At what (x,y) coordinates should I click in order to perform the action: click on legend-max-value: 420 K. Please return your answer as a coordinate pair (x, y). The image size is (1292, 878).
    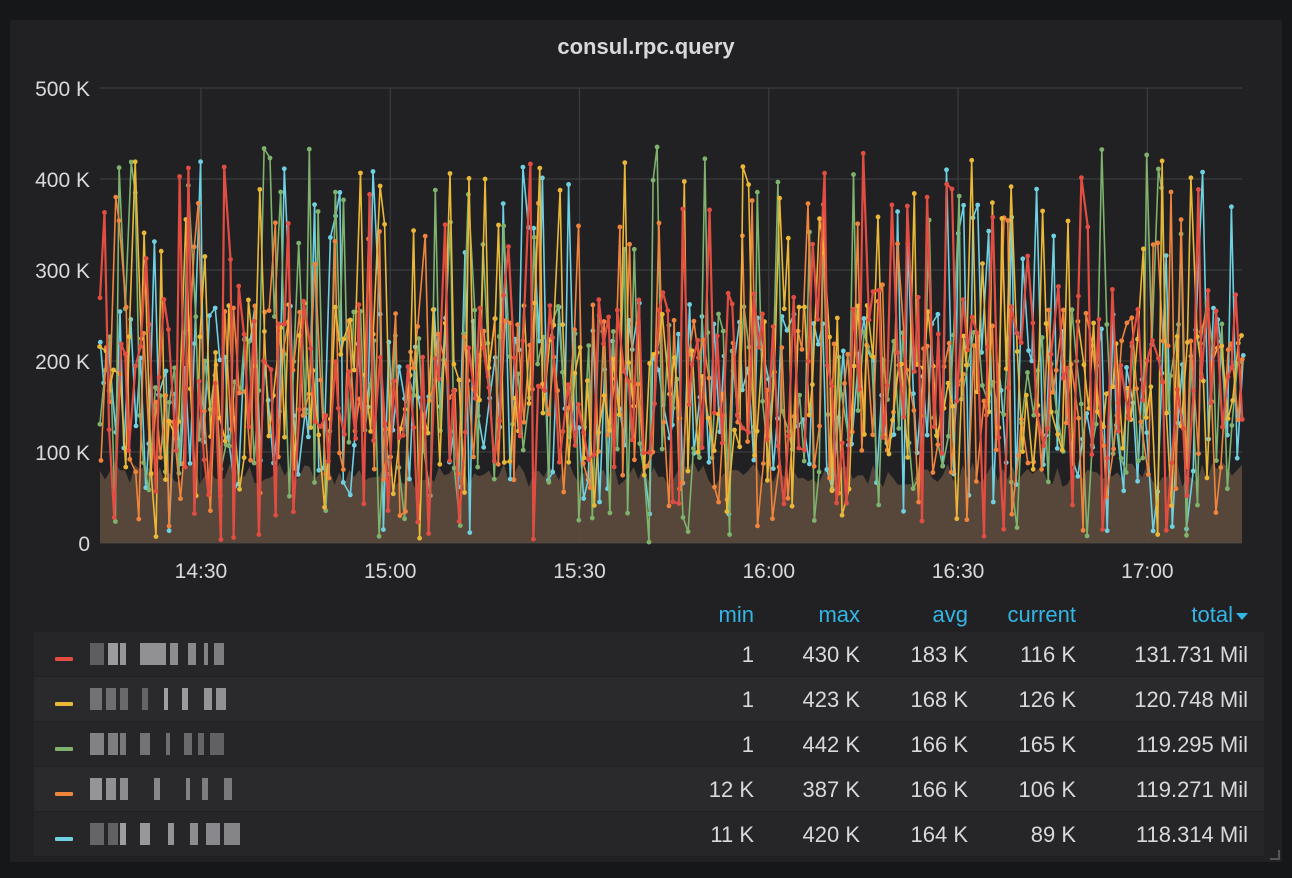
    Looking at the image, I should click on (831, 834).